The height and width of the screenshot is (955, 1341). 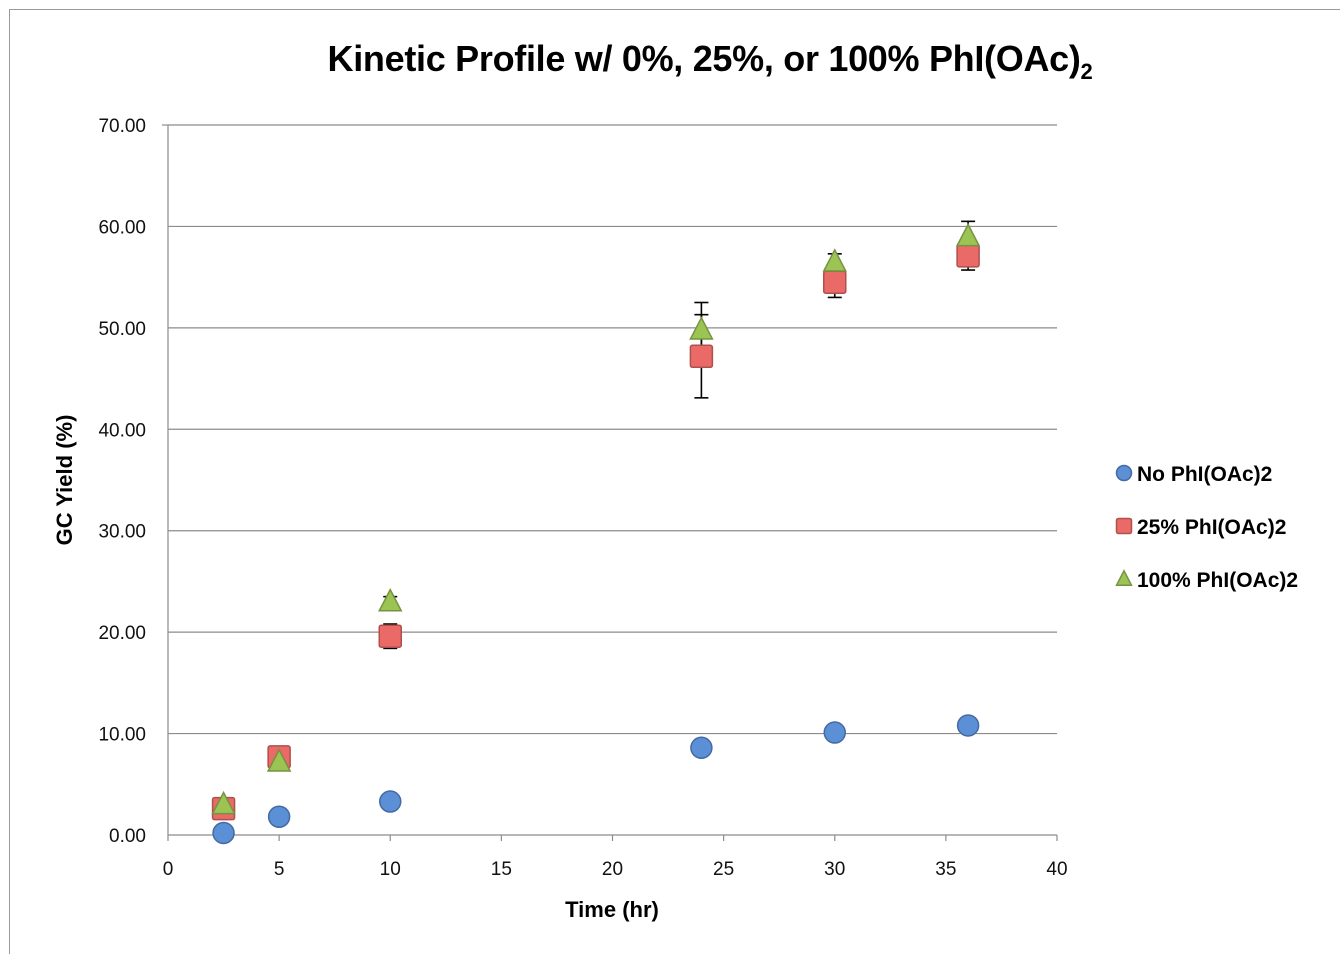 What do you see at coordinates (1124, 473) in the screenshot?
I see `legend-marker-circle` at bounding box center [1124, 473].